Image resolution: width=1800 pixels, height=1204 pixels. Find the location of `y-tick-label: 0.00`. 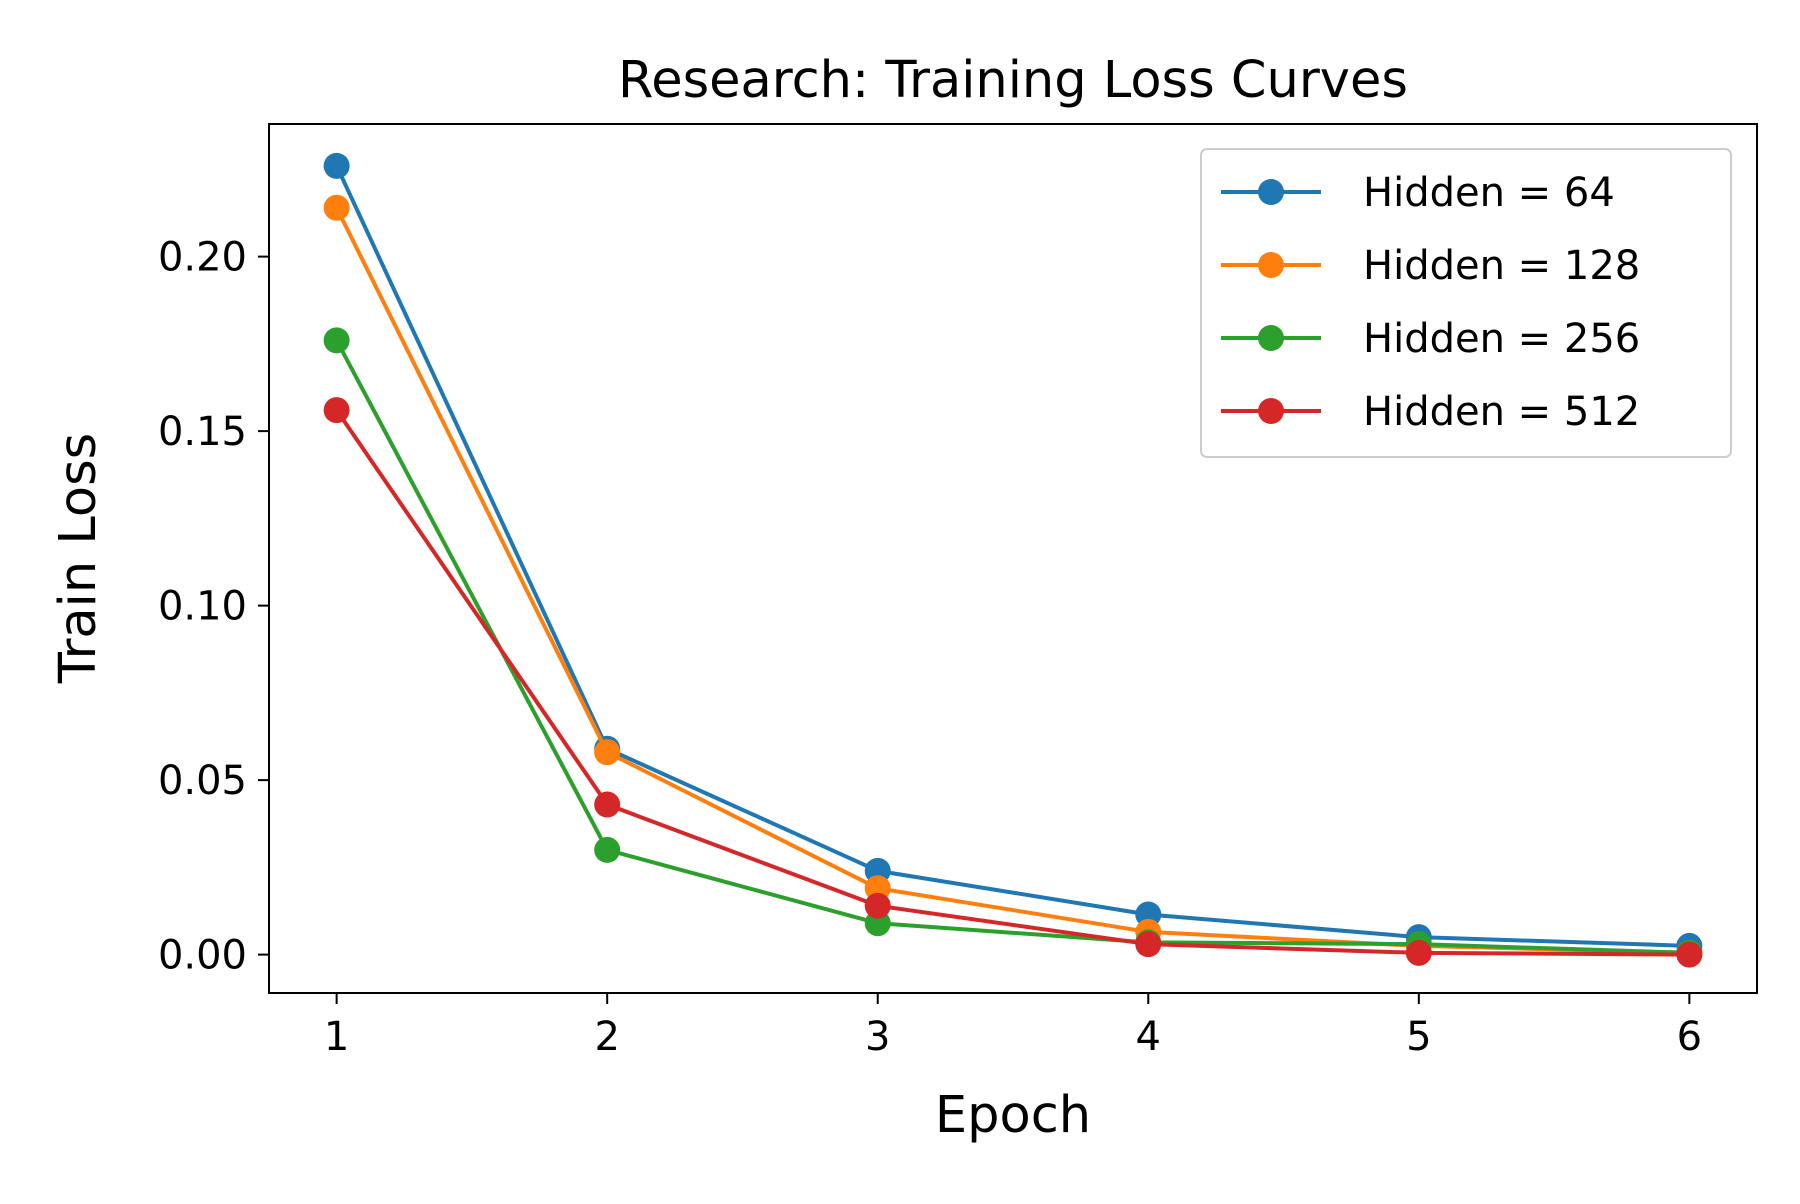

y-tick-label: 0.00 is located at coordinates (202, 956).